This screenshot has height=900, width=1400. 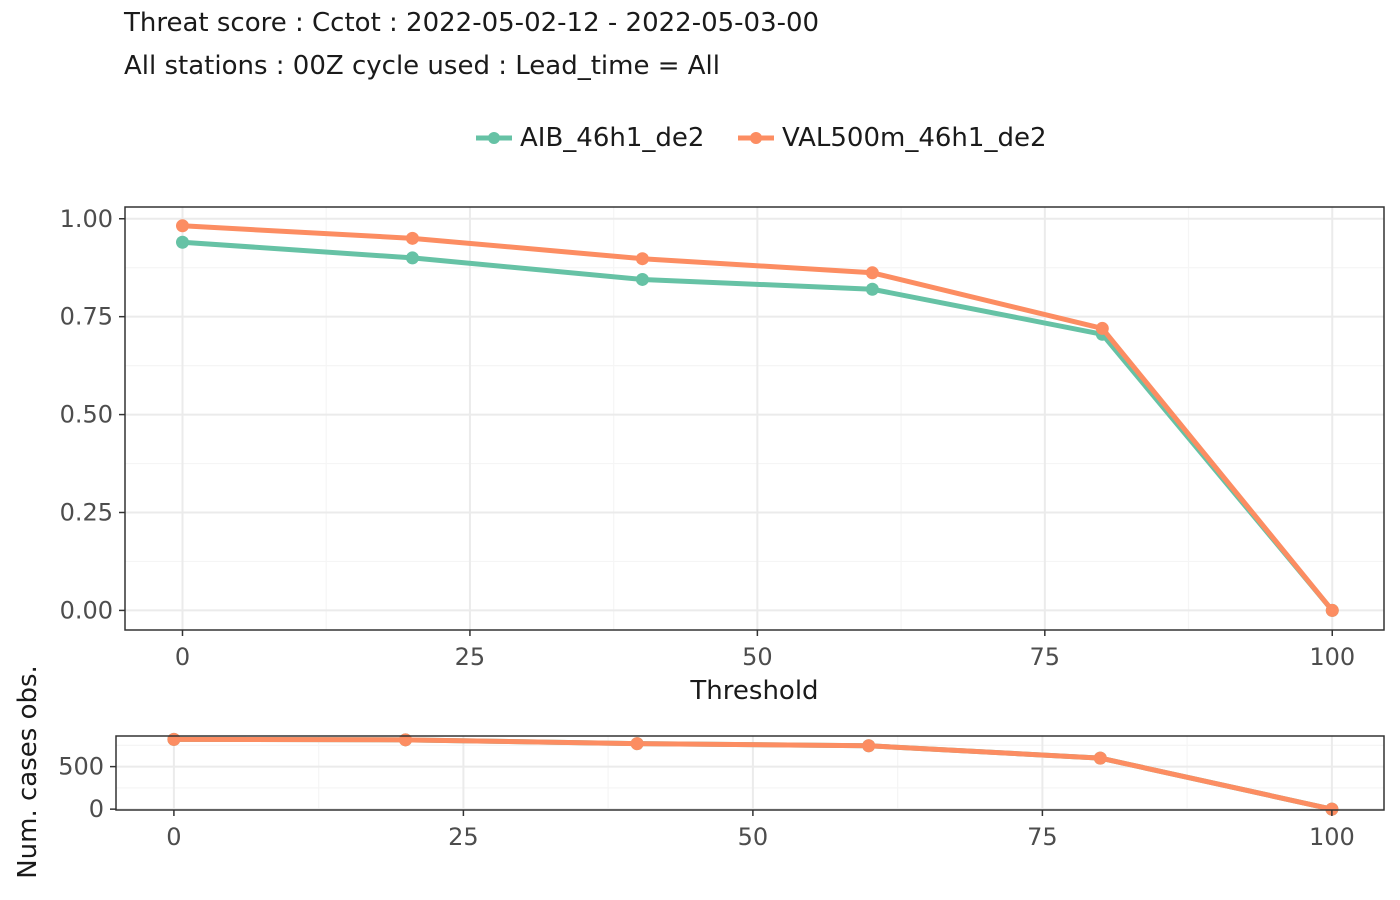 What do you see at coordinates (914, 138) in the screenshot?
I see `legend-label-val500m: VAL500m_46h1_de2` at bounding box center [914, 138].